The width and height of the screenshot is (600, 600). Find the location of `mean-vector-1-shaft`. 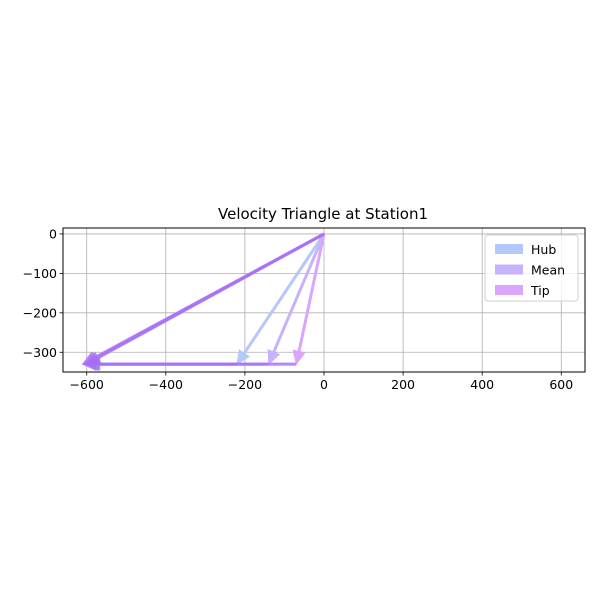

mean-vector-1-shaft is located at coordinates (299, 293).